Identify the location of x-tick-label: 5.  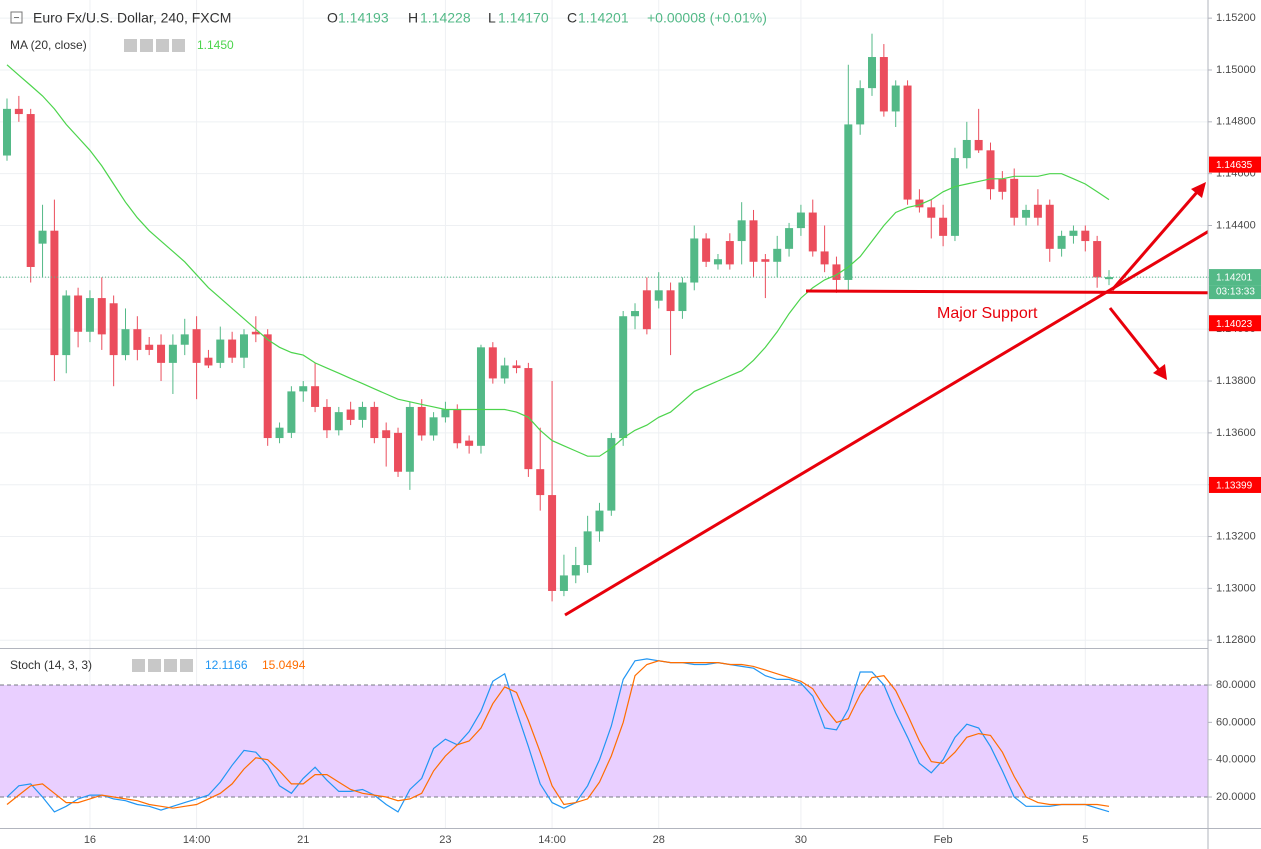
(1085, 840).